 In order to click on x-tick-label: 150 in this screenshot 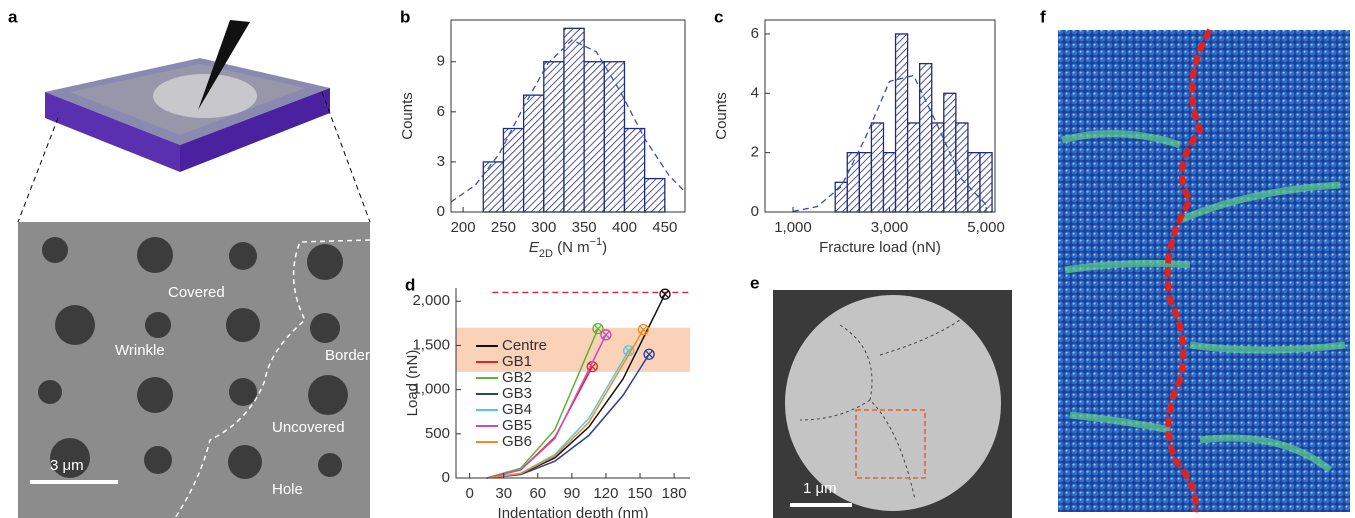, I will do `click(640, 493)`.